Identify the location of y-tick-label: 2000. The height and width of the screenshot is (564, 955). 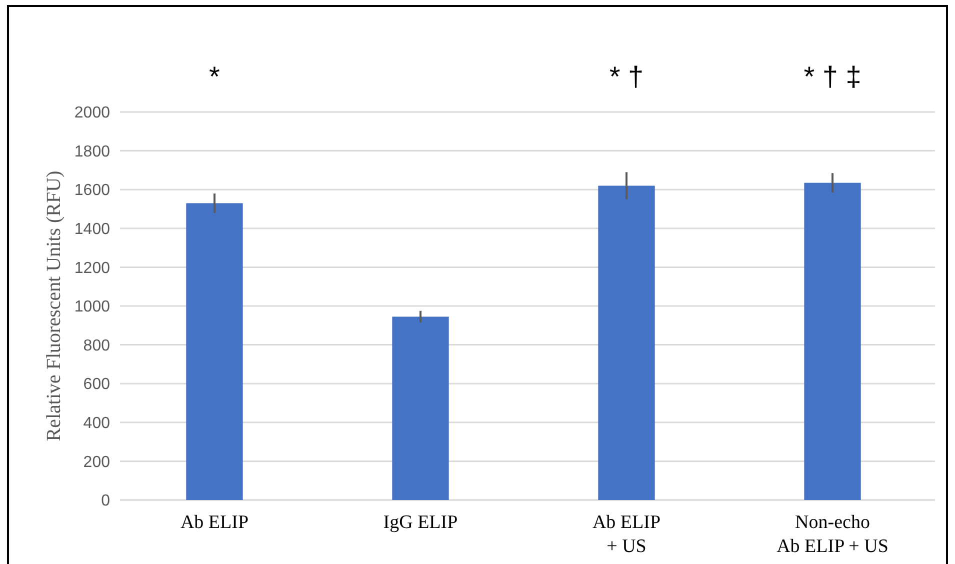
(92, 113).